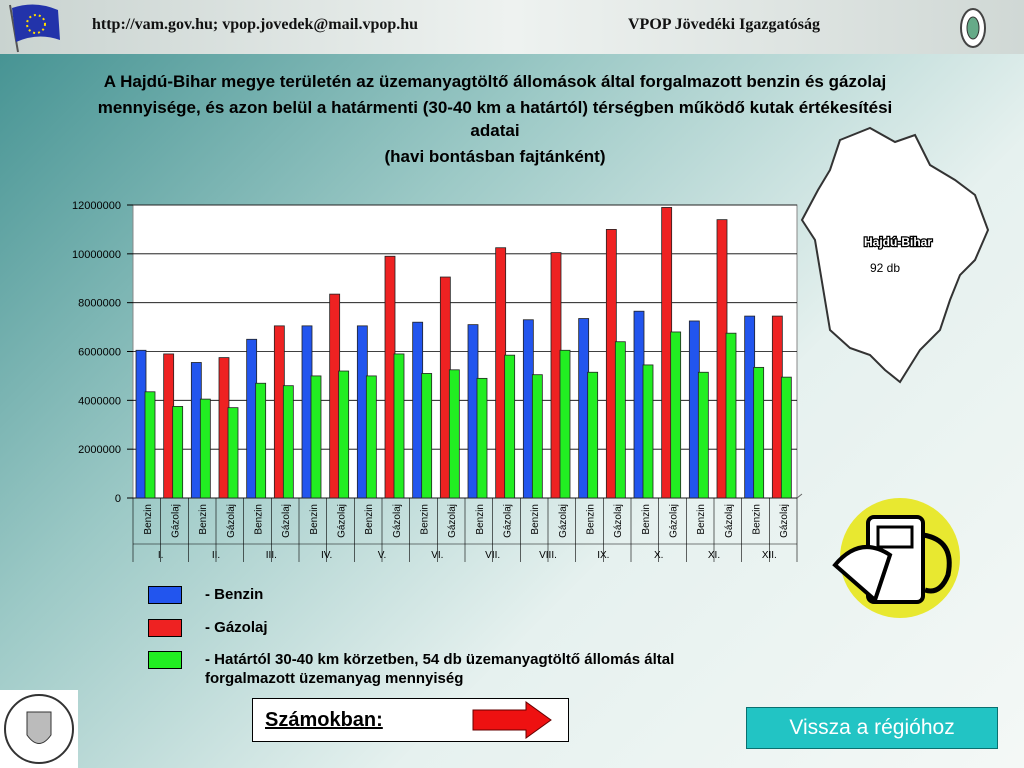 This screenshot has width=1024, height=768. I want to click on map-count: 92 db, so click(885, 268).